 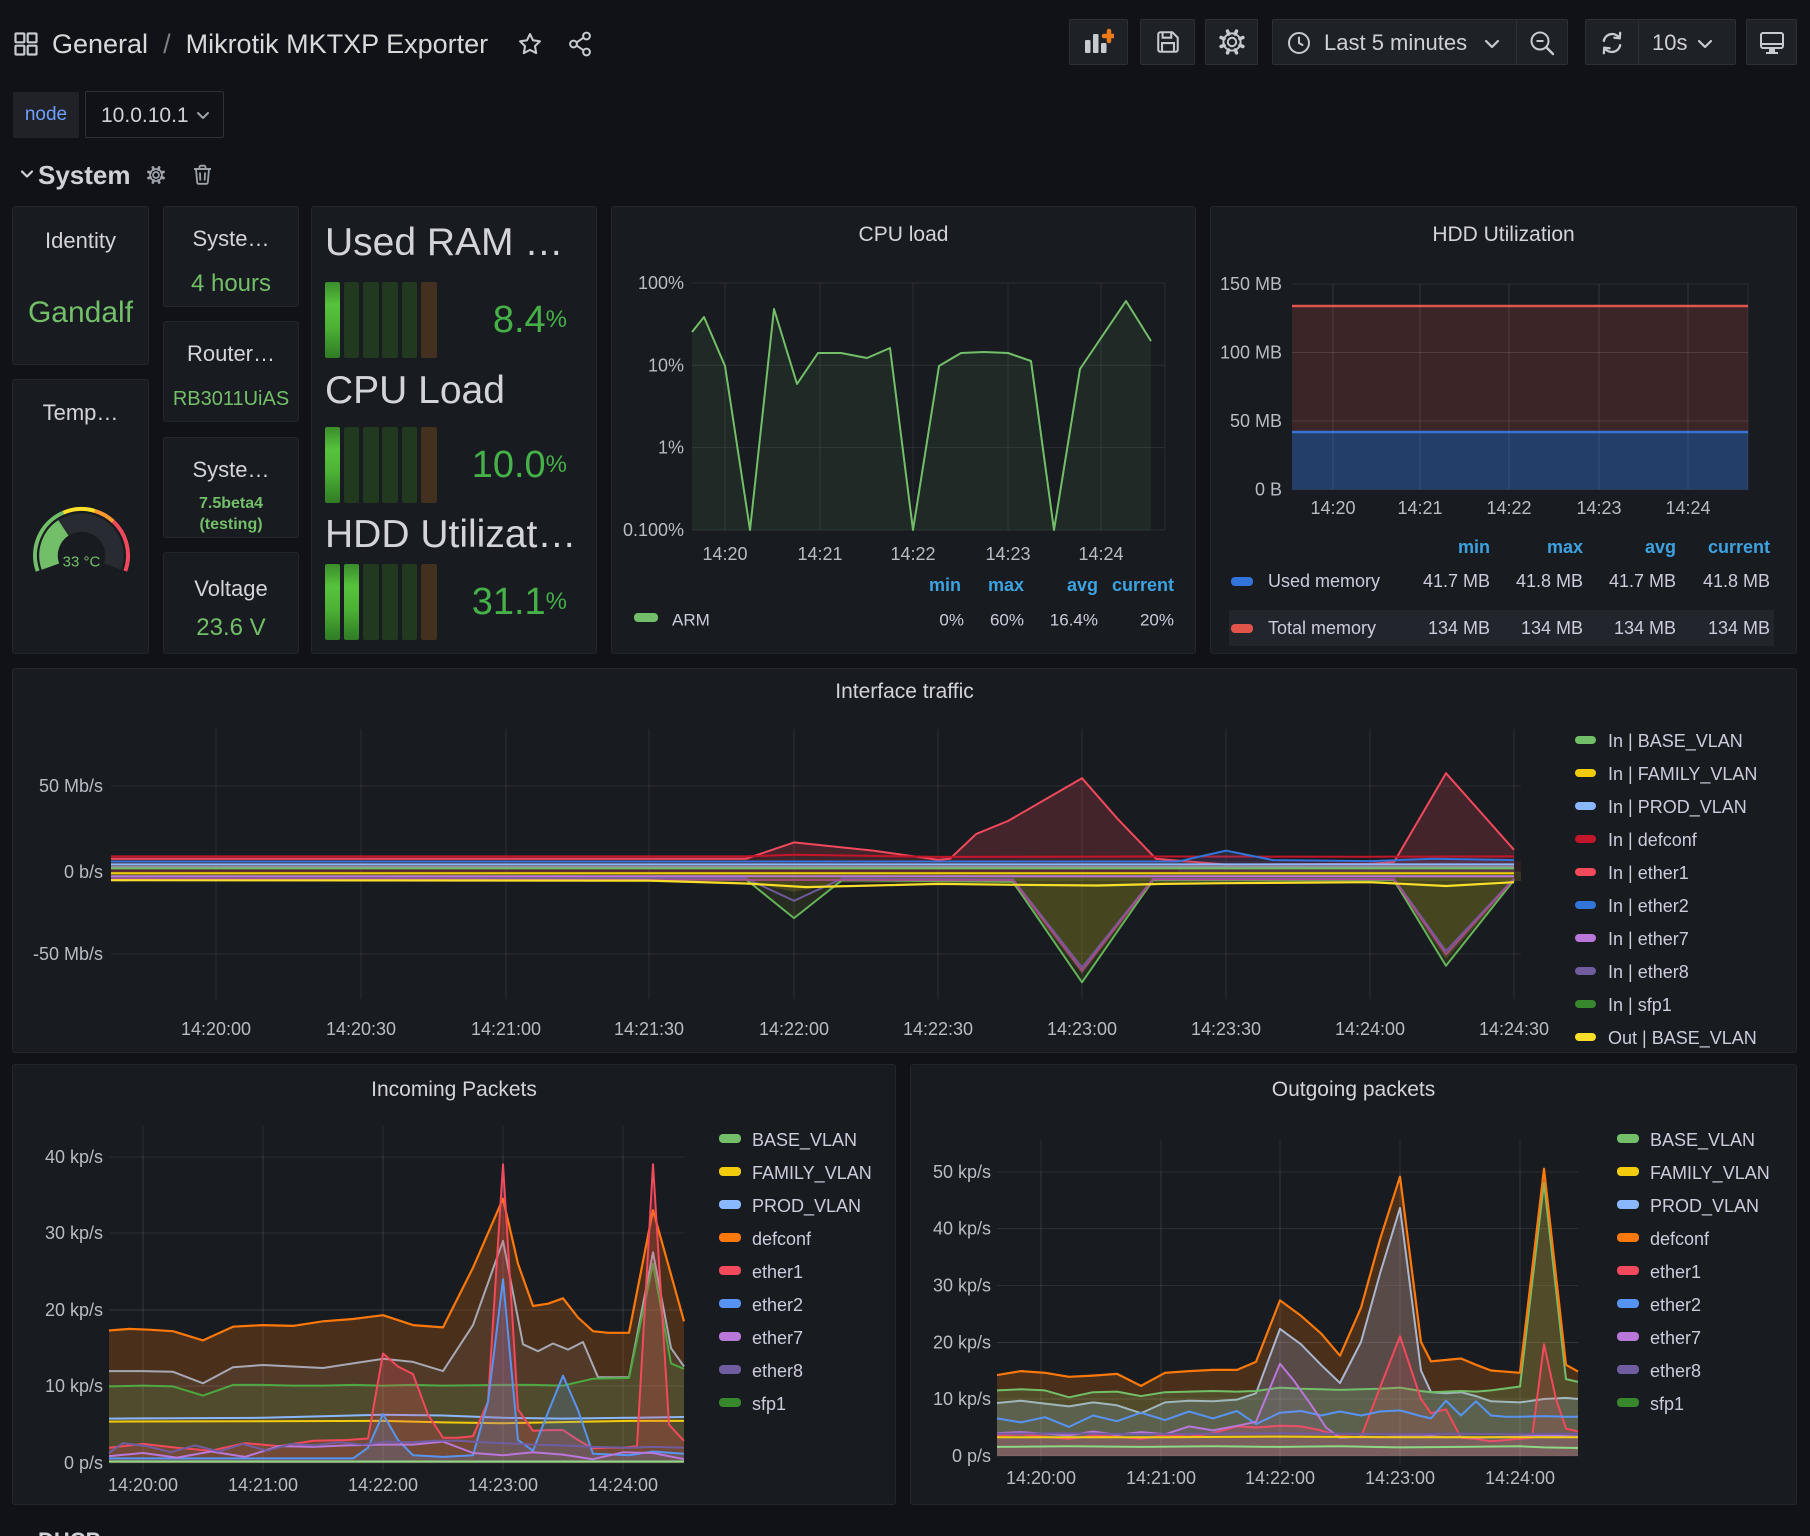 I want to click on svg-text: 50 Mb/s, so click(x=71, y=786).